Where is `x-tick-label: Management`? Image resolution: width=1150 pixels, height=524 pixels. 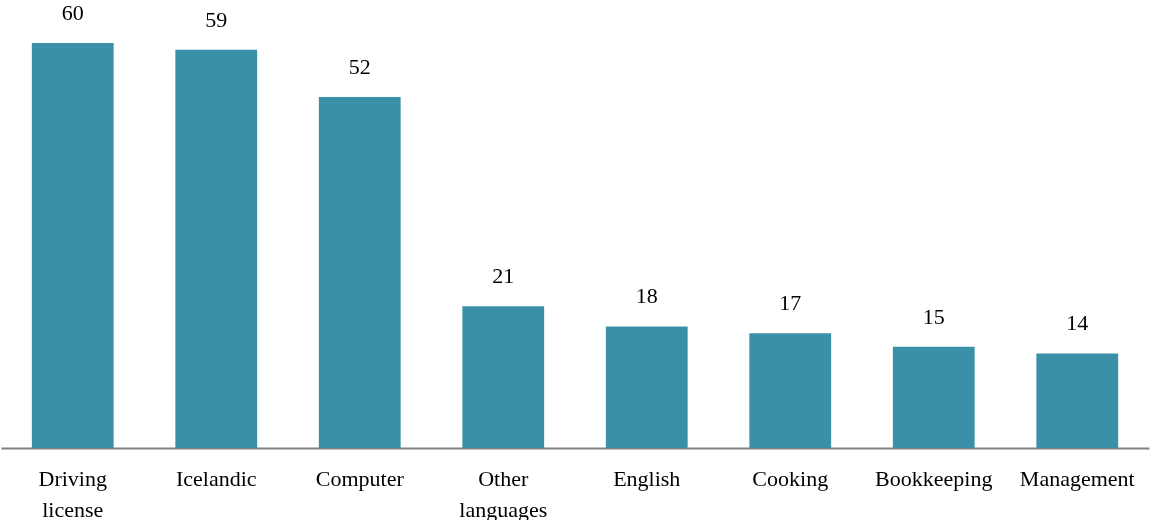
x-tick-label: Management is located at coordinates (1077, 478).